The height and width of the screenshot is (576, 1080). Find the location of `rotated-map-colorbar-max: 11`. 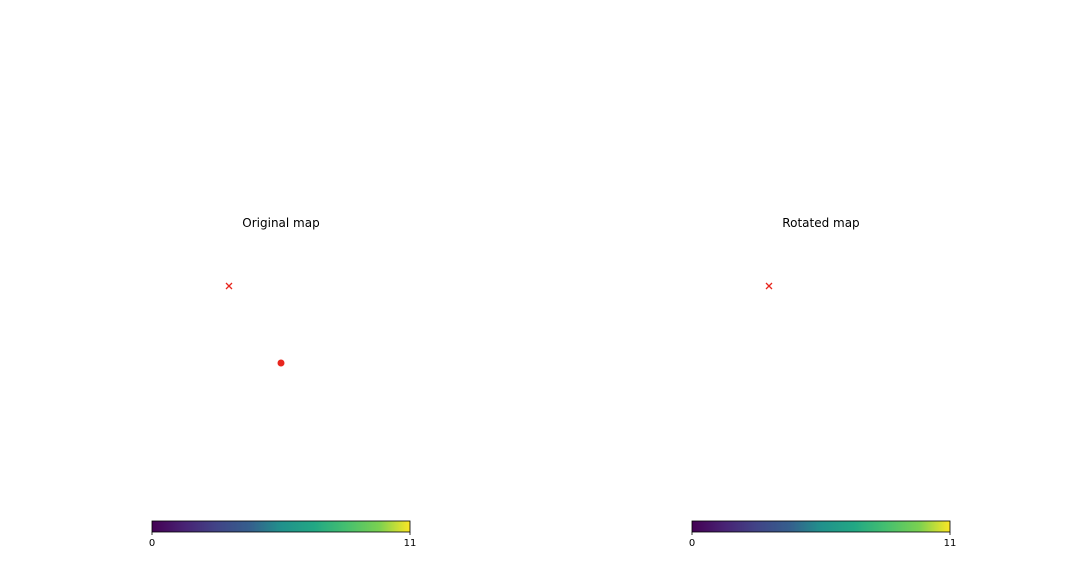

rotated-map-colorbar-max: 11 is located at coordinates (950, 543).